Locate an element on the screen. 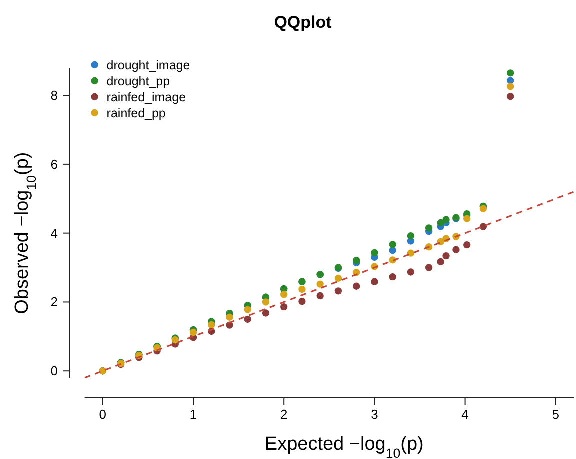 The height and width of the screenshot is (459, 576). legend-label: rainfed_image is located at coordinates (146, 97).